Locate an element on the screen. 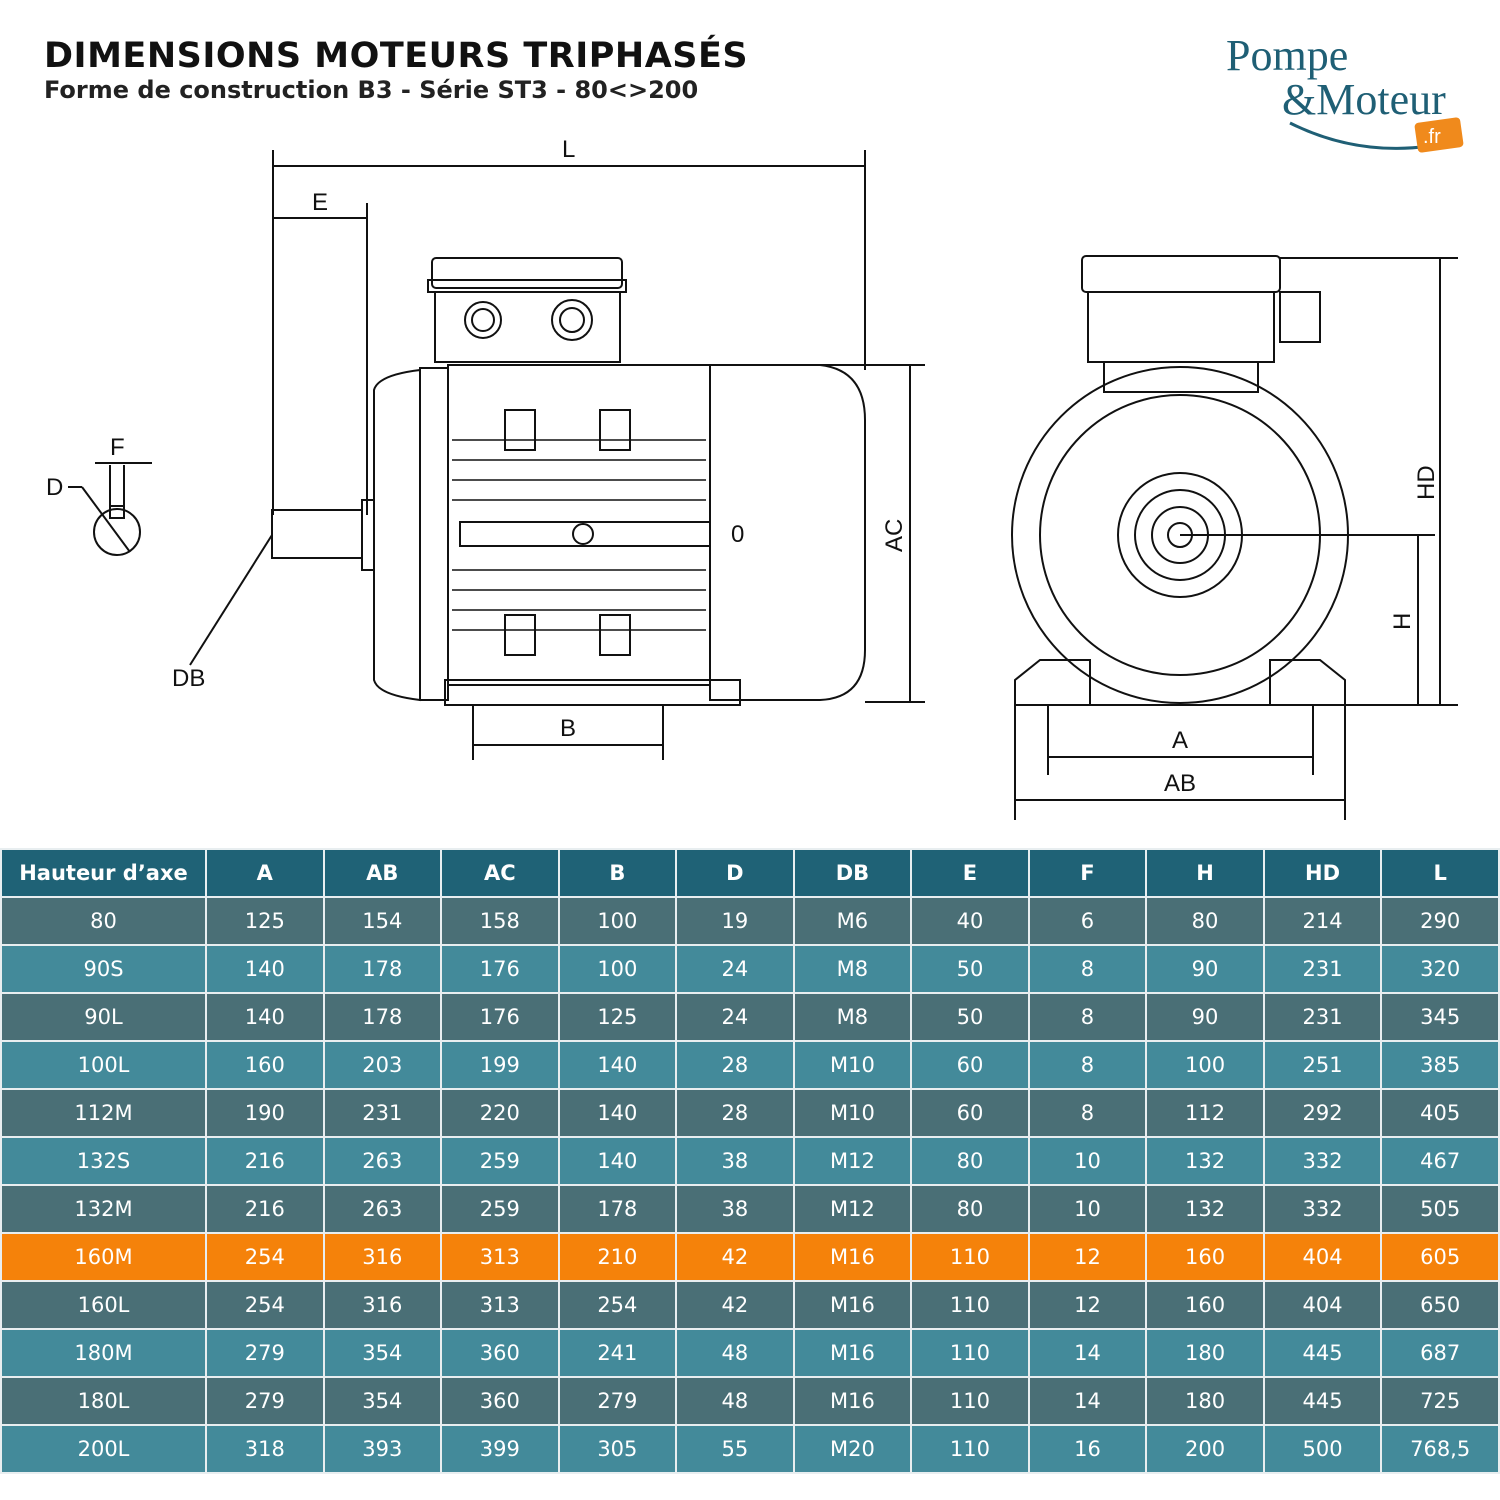  table-cell: 231 is located at coordinates (1322, 1017).